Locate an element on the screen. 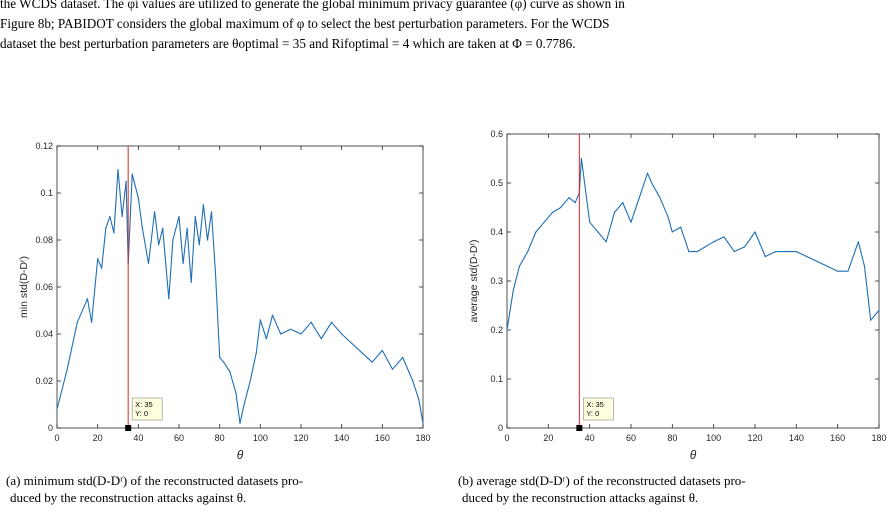  y-tick-label: 0.2 is located at coordinates (496, 330).